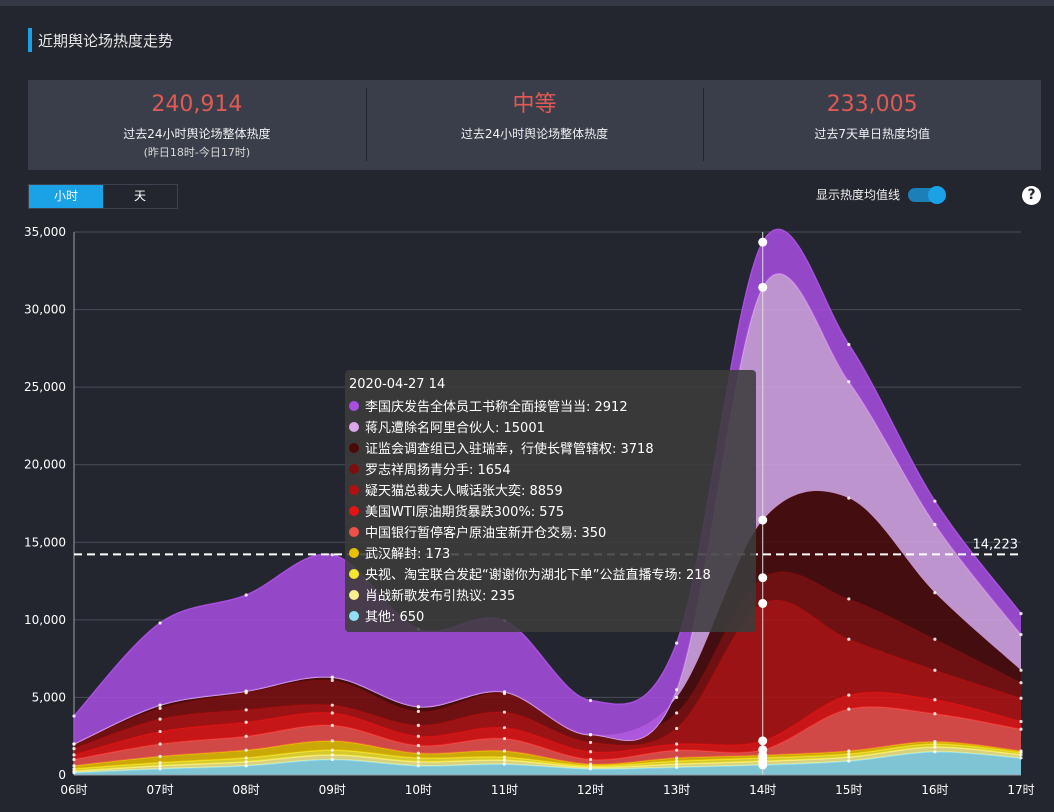  Describe the element at coordinates (159, 790) in the screenshot. I see `x-tick-label: 07时` at that location.